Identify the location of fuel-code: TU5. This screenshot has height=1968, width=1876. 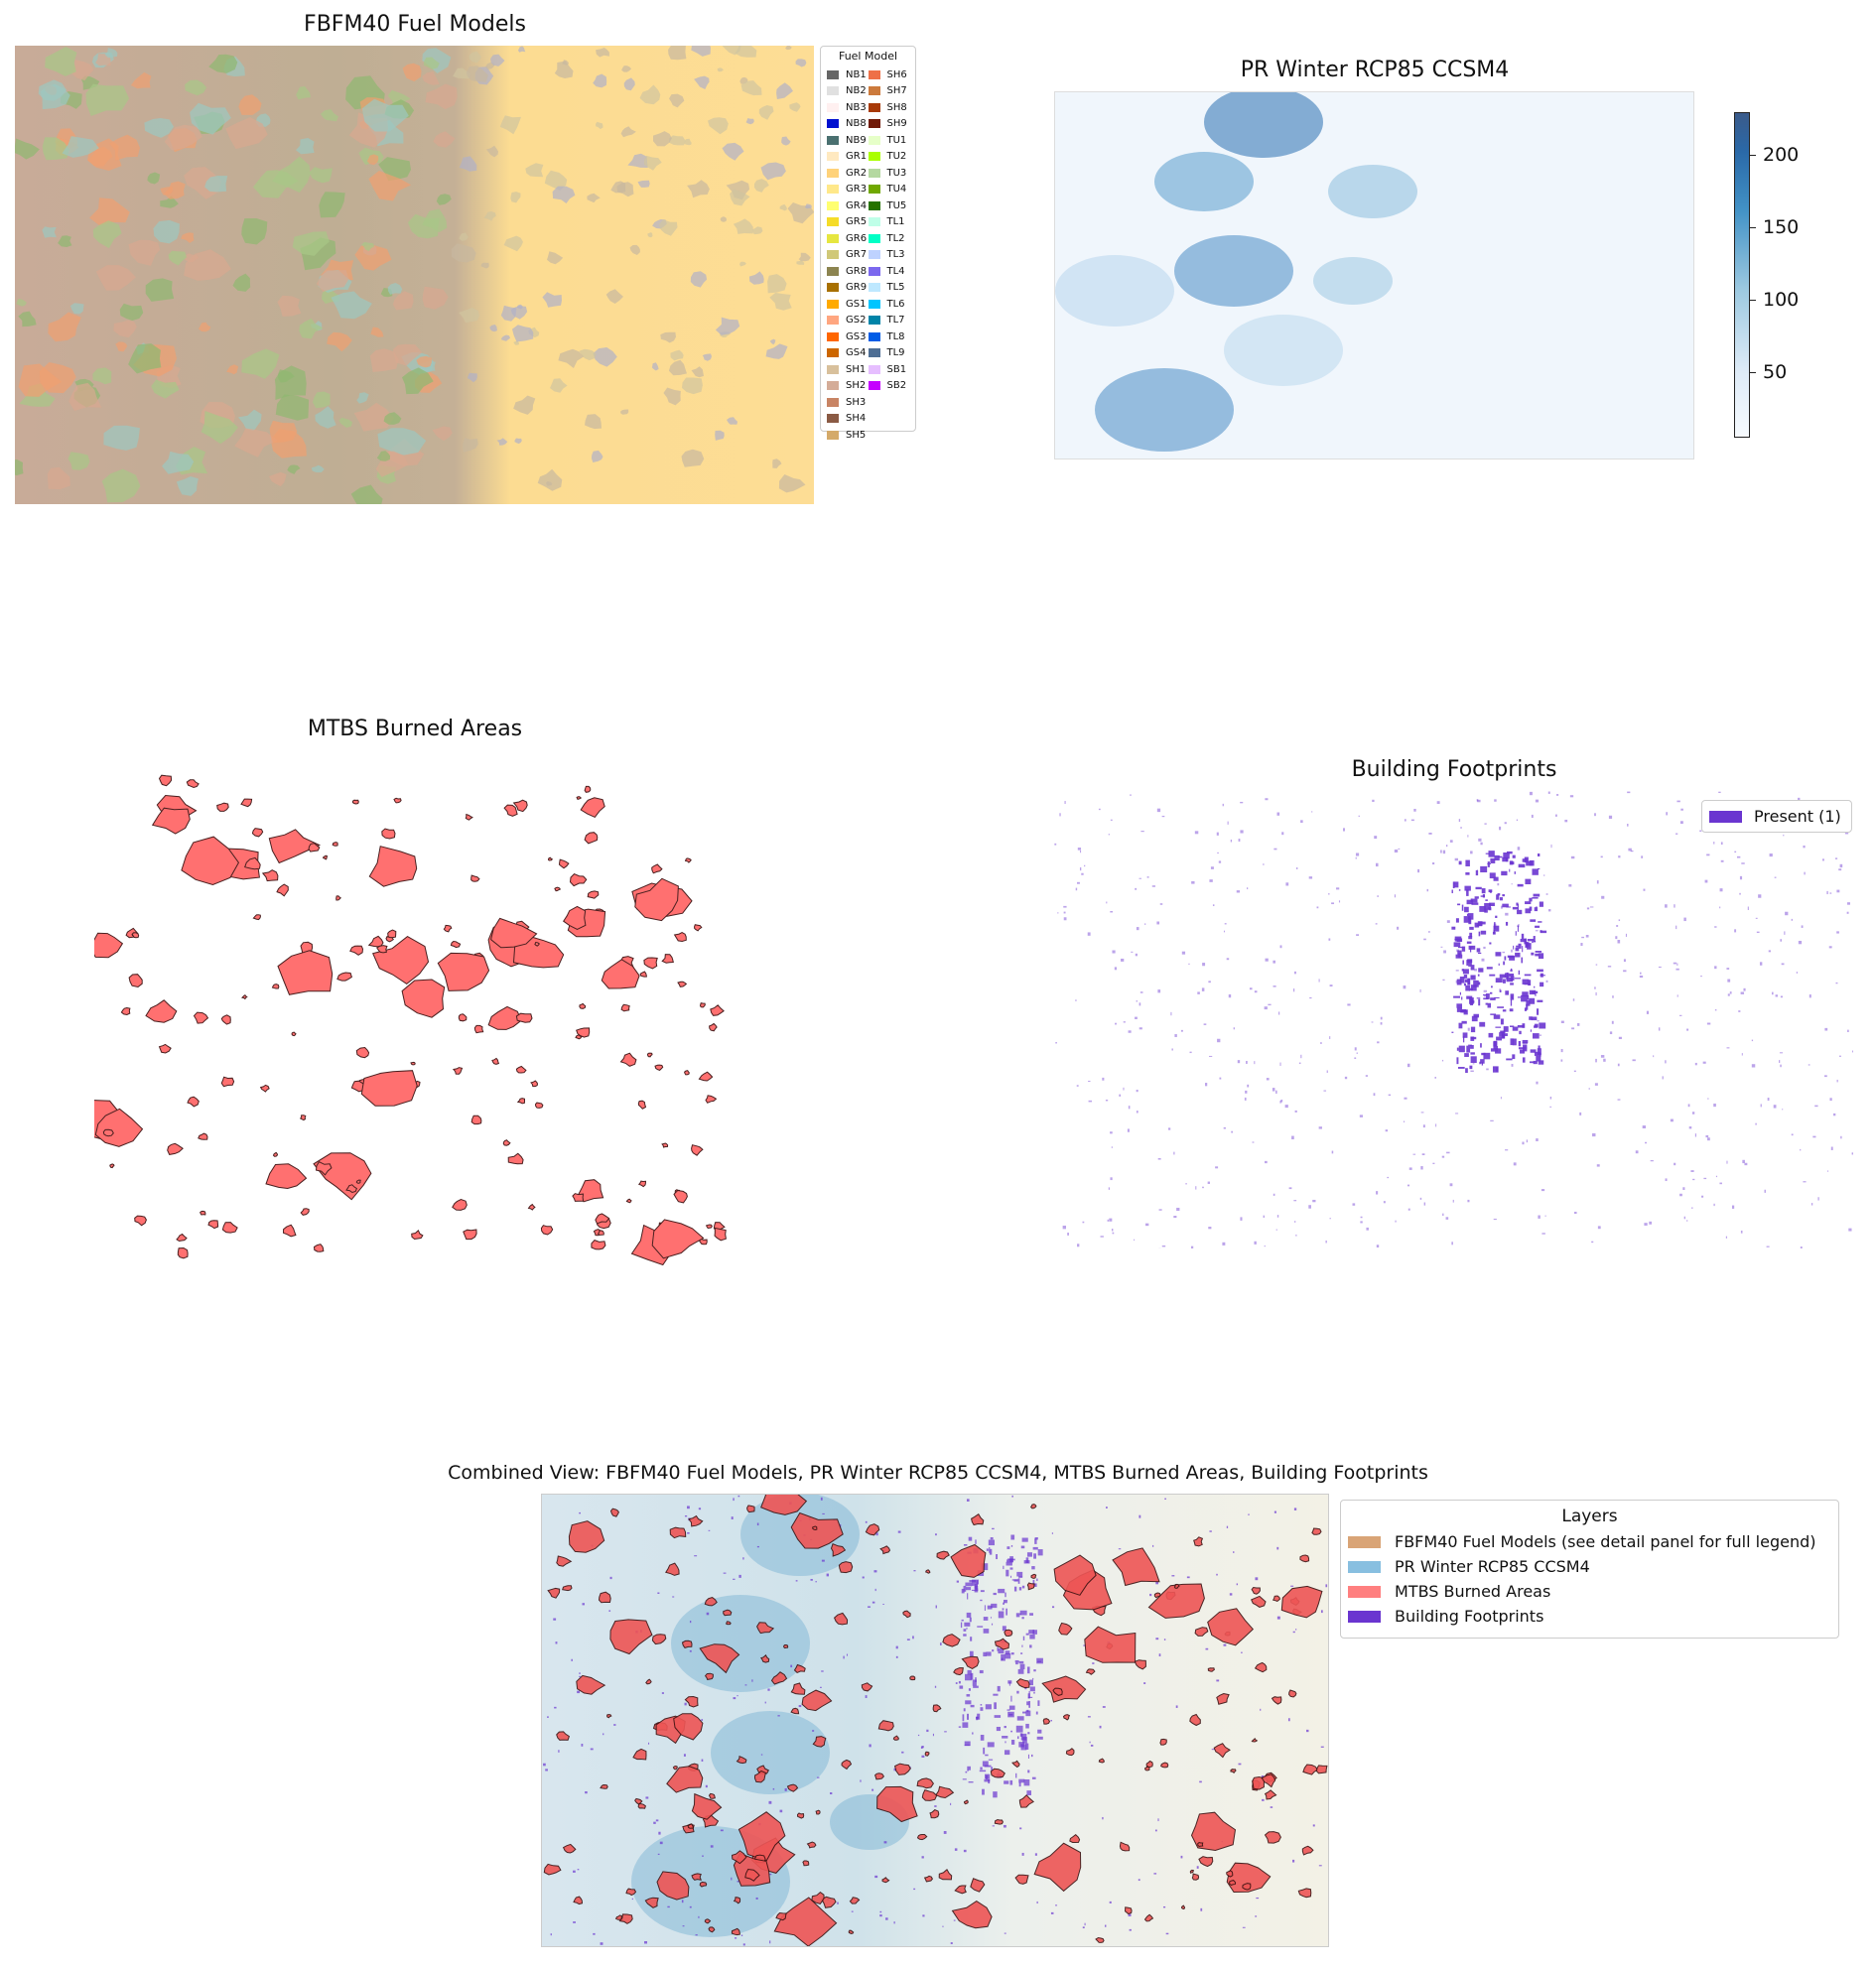
(896, 205).